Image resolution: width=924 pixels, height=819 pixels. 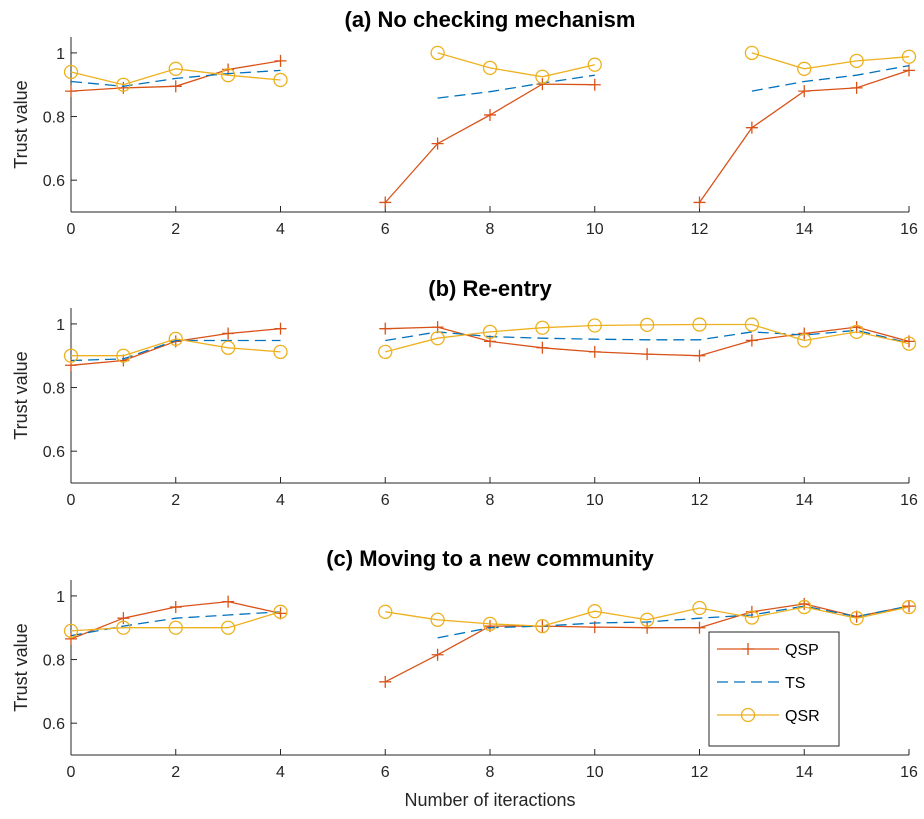 I want to click on series-line-qsp, so click(x=489, y=143).